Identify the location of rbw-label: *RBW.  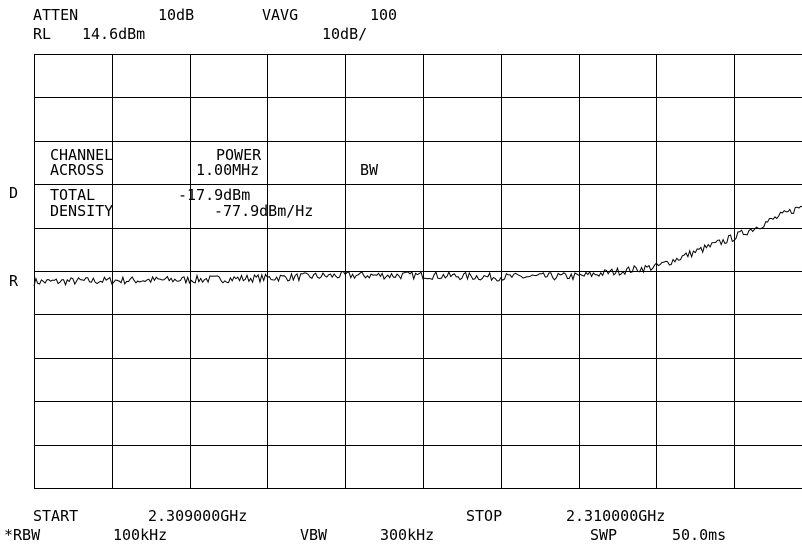
(22, 535).